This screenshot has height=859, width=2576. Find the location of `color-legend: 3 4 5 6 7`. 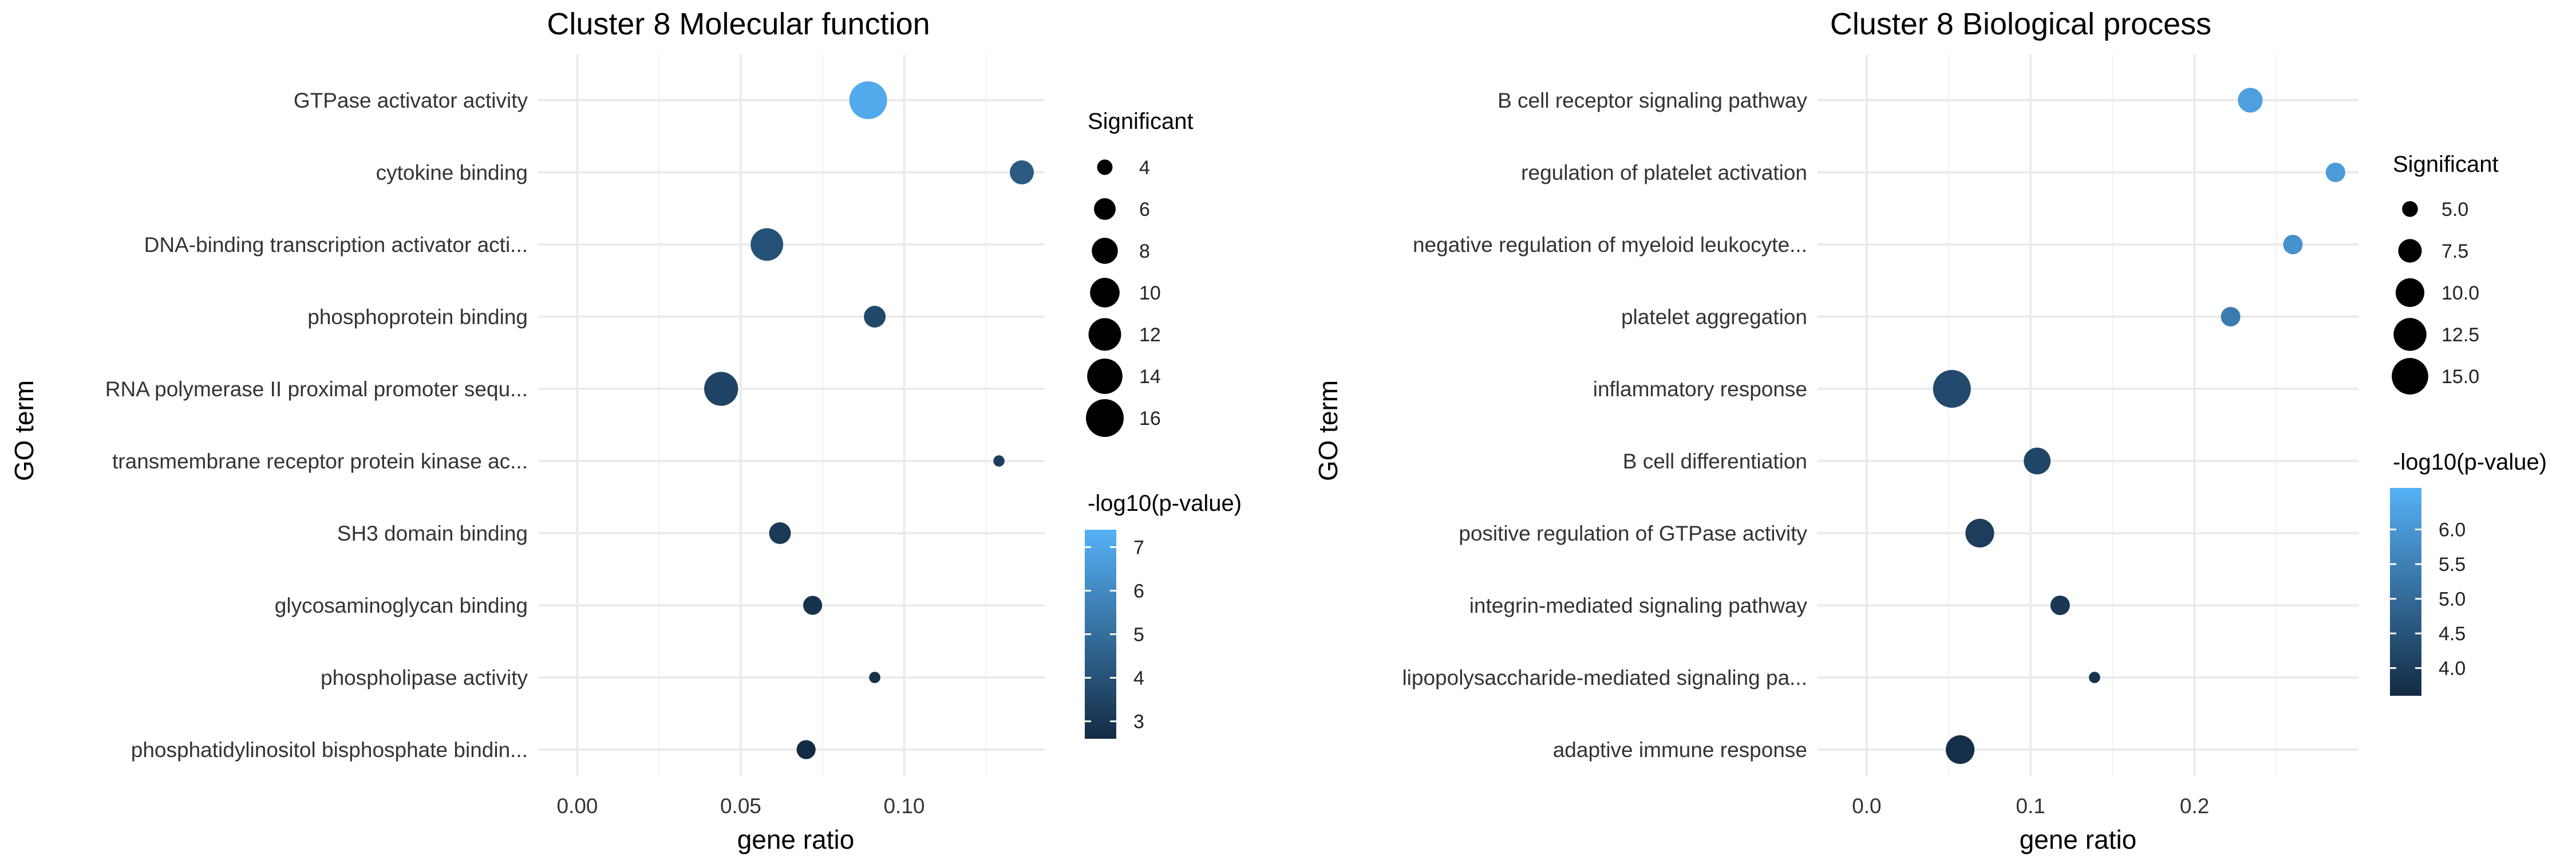

color-legend: 3 4 5 6 7 is located at coordinates (1114, 634).